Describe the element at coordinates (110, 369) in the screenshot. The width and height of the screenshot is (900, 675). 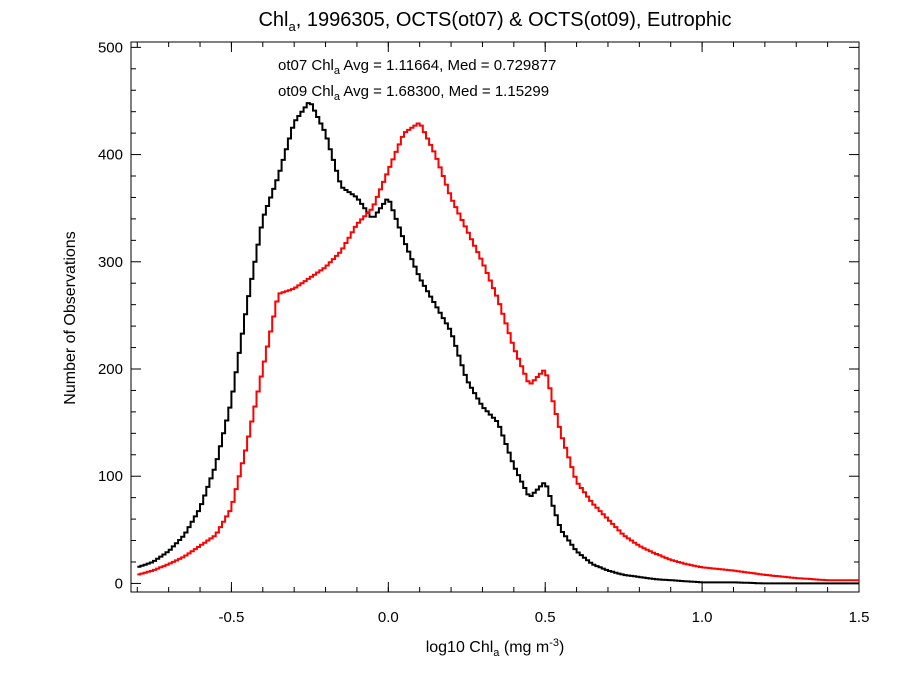
I see `y-tick-label: 200` at that location.